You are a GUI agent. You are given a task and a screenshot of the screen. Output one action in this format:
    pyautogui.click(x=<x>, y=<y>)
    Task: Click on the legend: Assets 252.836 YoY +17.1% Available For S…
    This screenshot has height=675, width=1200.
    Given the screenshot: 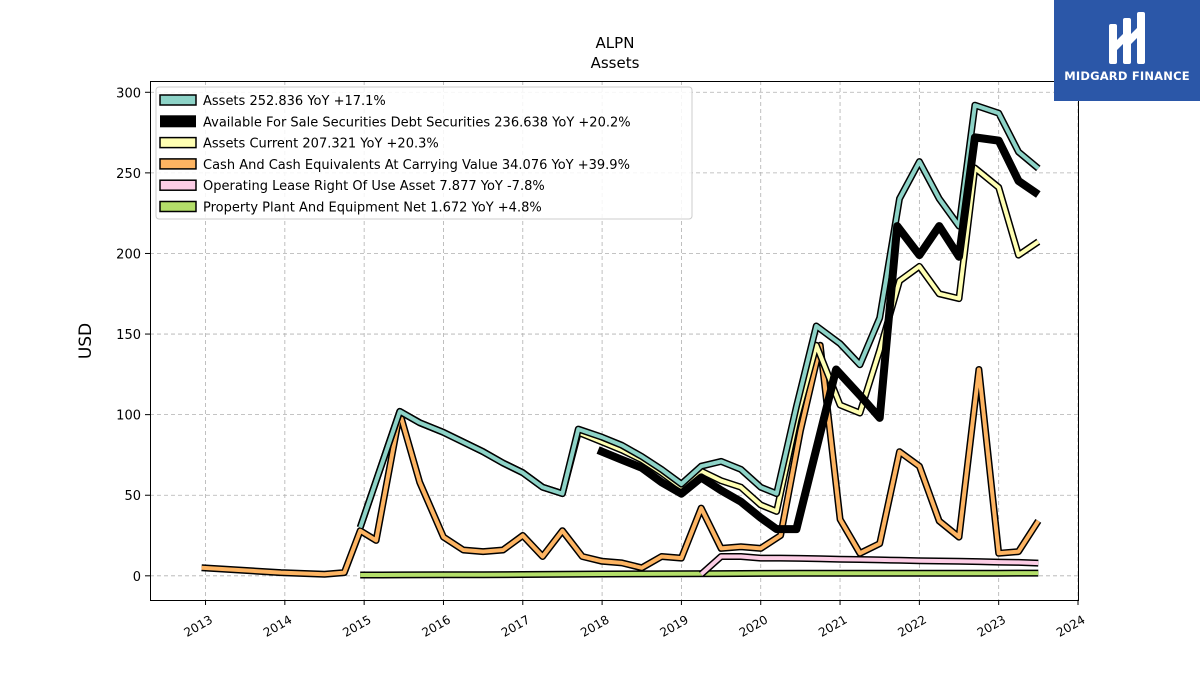 What is the action you would take?
    pyautogui.click(x=424, y=153)
    